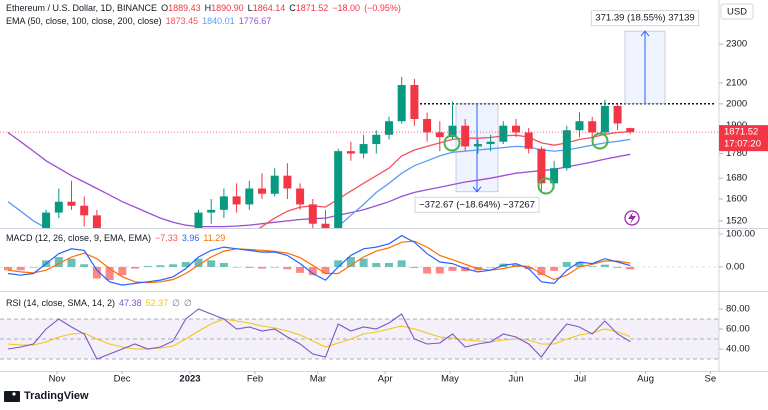 Image resolution: width=768 pixels, height=410 pixels. I want to click on rsi-value: ∅, so click(176, 303).